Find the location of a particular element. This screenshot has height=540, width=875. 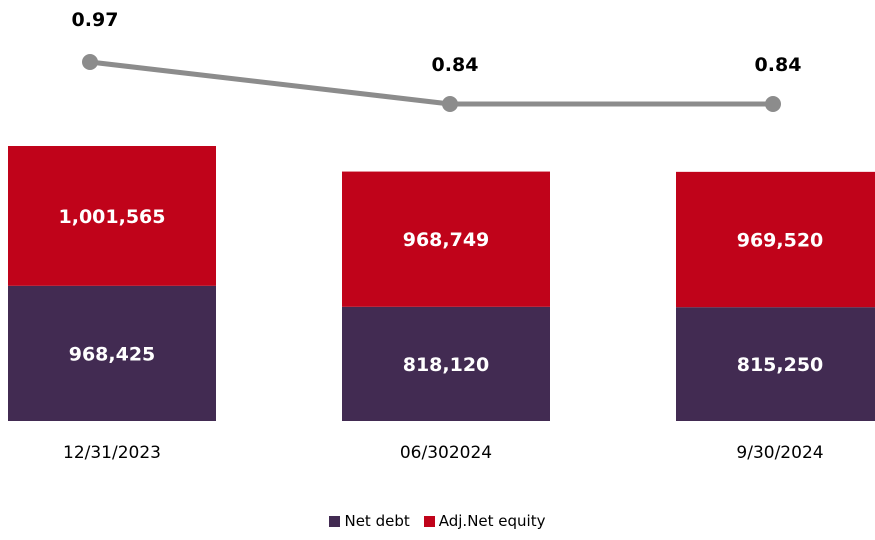

x-tick-label-1: 06/302024 is located at coordinates (446, 453).